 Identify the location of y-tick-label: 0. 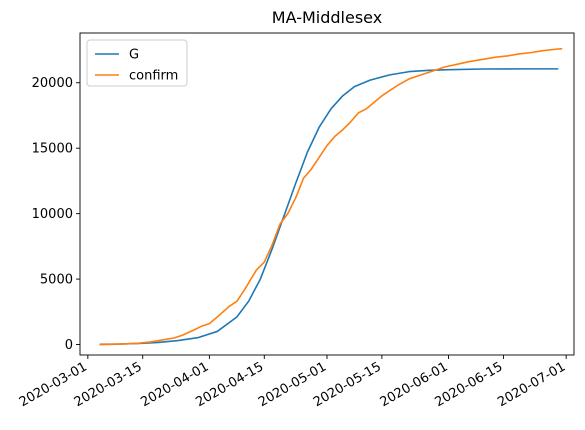
(69, 345).